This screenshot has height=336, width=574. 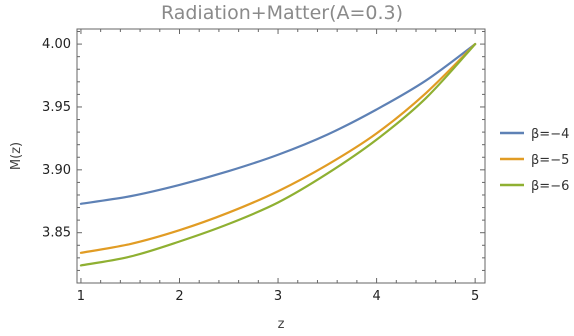 I want to click on chart-title: Radiation+Matter(A=0.3), so click(x=282, y=13).